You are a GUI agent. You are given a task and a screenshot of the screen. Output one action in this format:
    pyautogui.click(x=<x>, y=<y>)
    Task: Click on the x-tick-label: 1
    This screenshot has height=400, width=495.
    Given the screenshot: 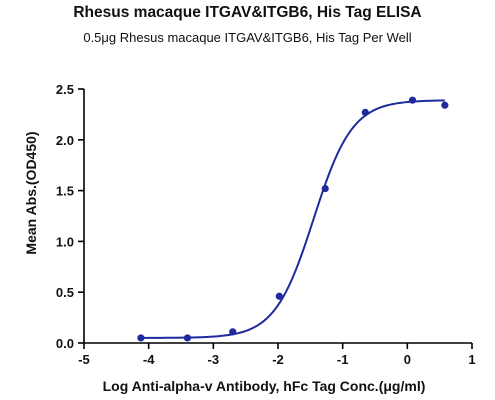 What is the action you would take?
    pyautogui.click(x=471, y=359)
    